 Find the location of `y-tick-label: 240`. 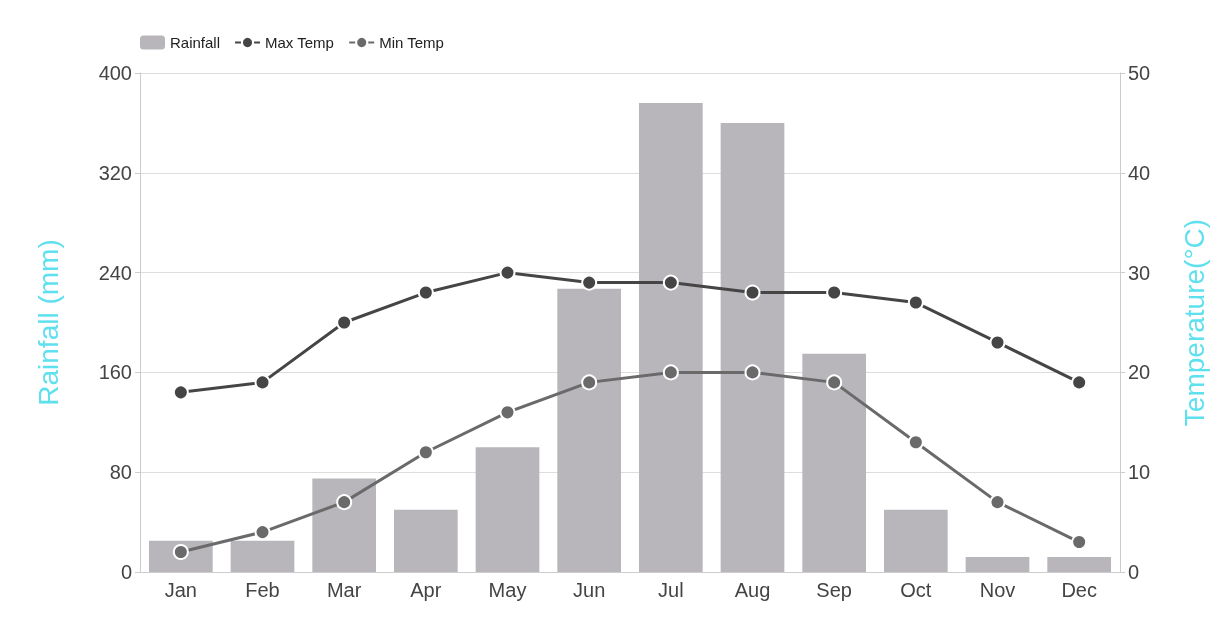

y-tick-label: 240 is located at coordinates (115, 272).